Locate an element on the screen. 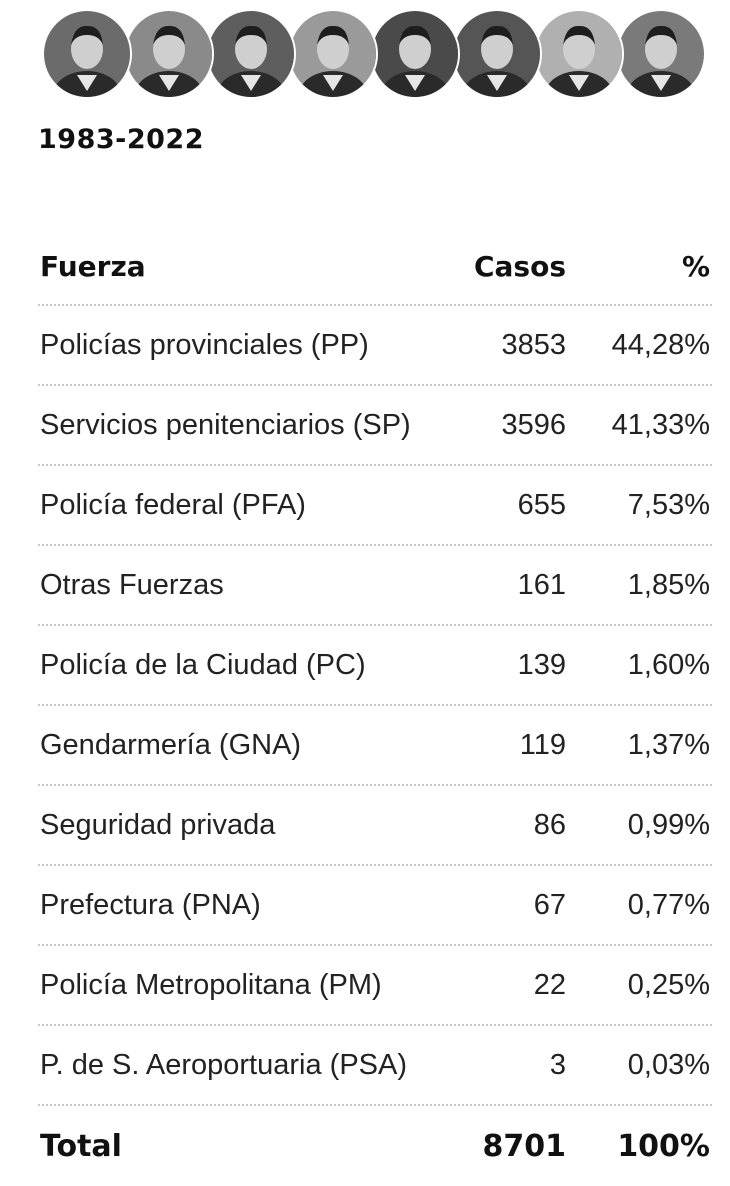 Image resolution: width=730 pixels, height=1186 pixels. casos-cell: 3853 is located at coordinates (533, 344).